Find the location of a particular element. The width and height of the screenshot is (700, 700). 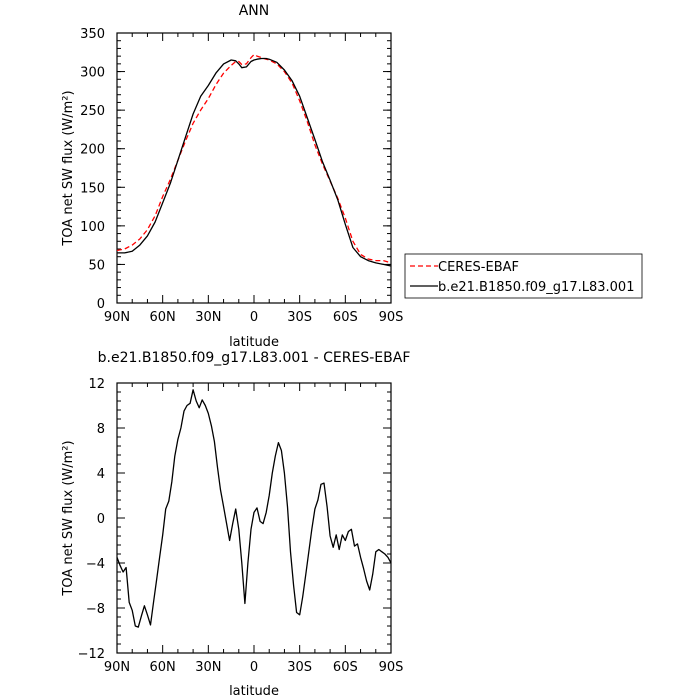

legend-label-model: b.e21.B1850.f09_g17.L83.001 is located at coordinates (536, 287).